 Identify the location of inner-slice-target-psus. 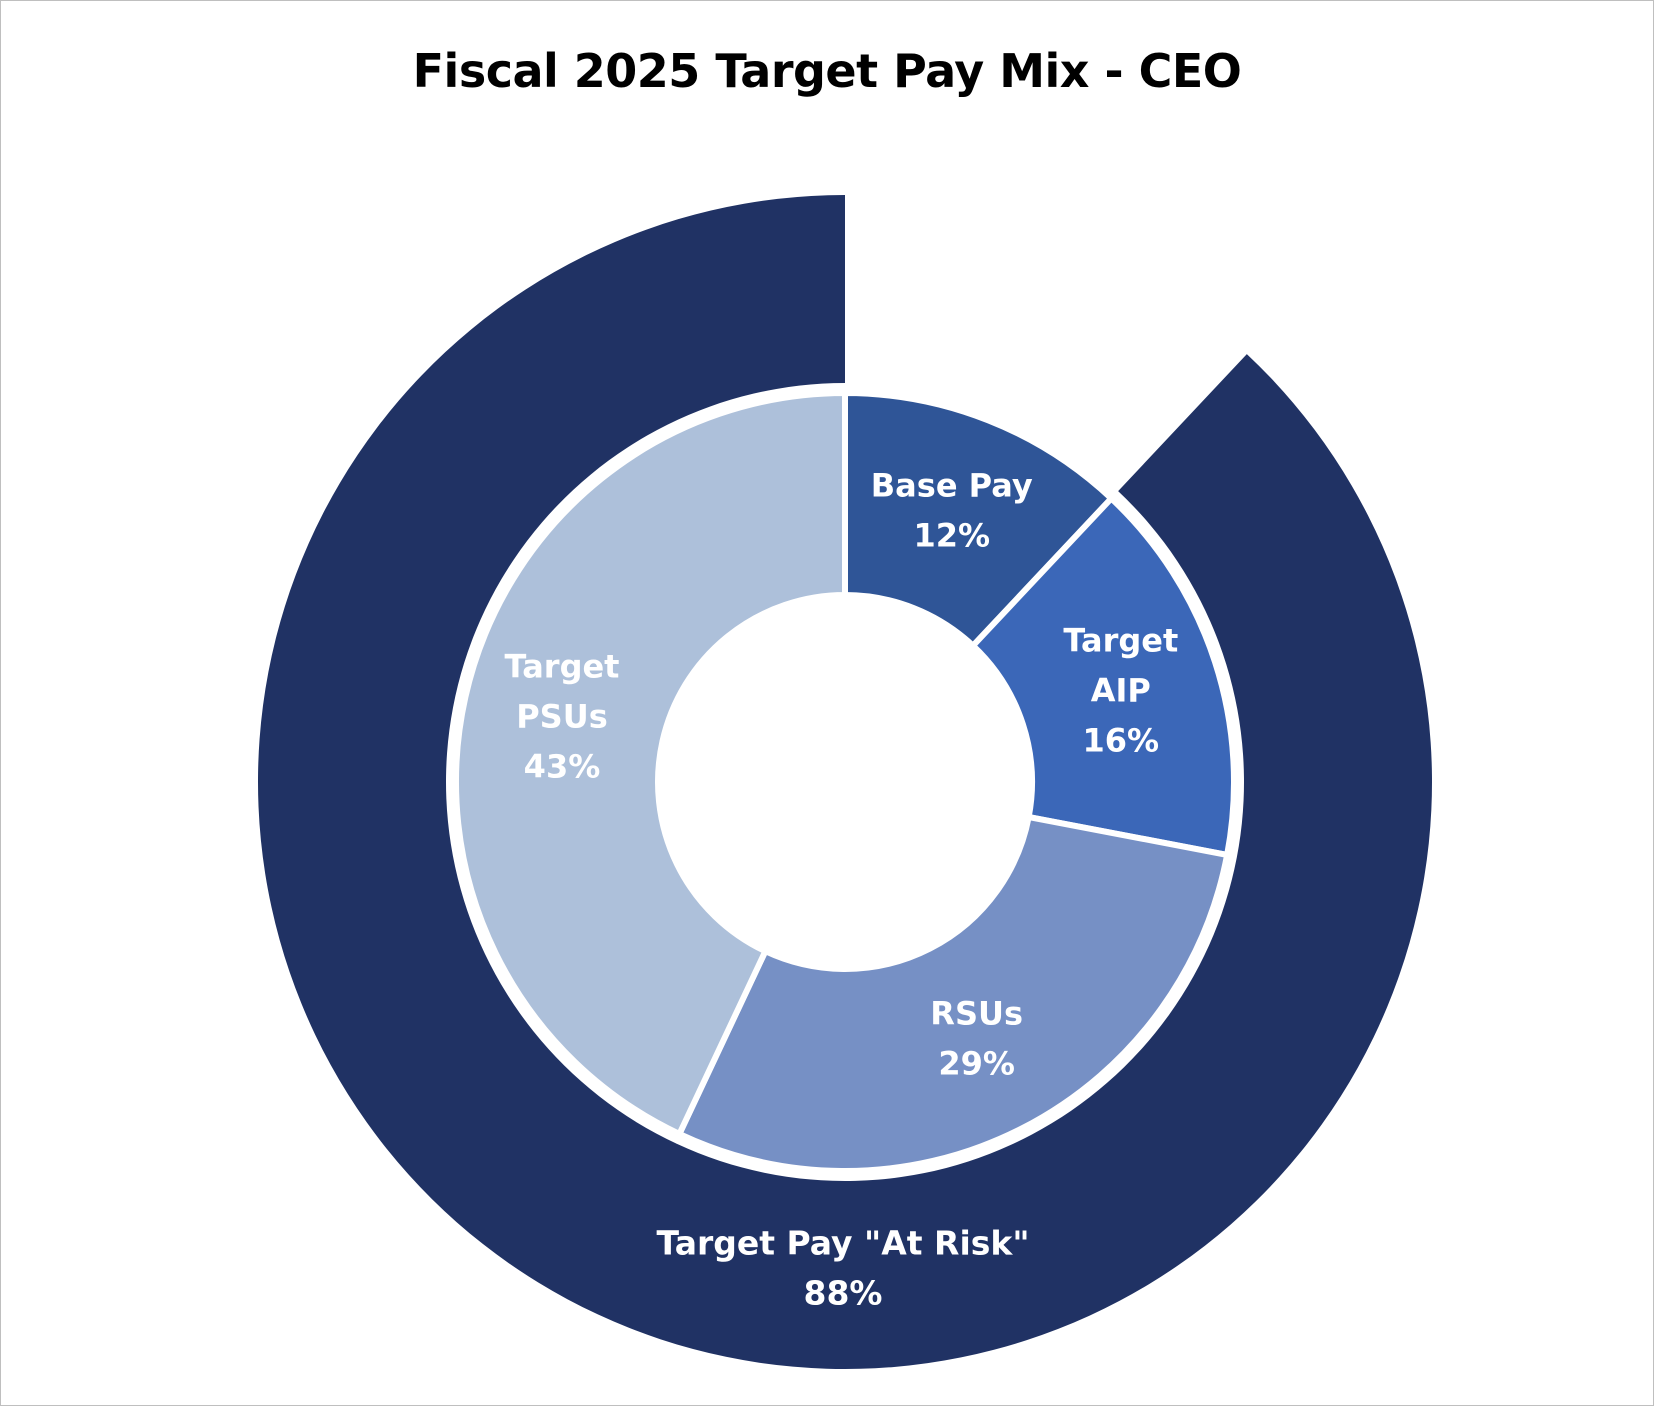
(650, 763).